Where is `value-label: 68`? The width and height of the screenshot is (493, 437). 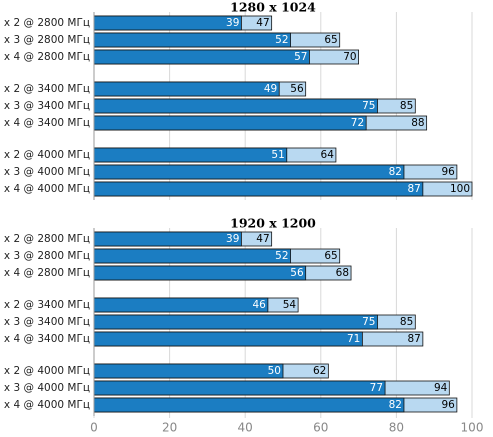
value-label: 68 is located at coordinates (342, 273).